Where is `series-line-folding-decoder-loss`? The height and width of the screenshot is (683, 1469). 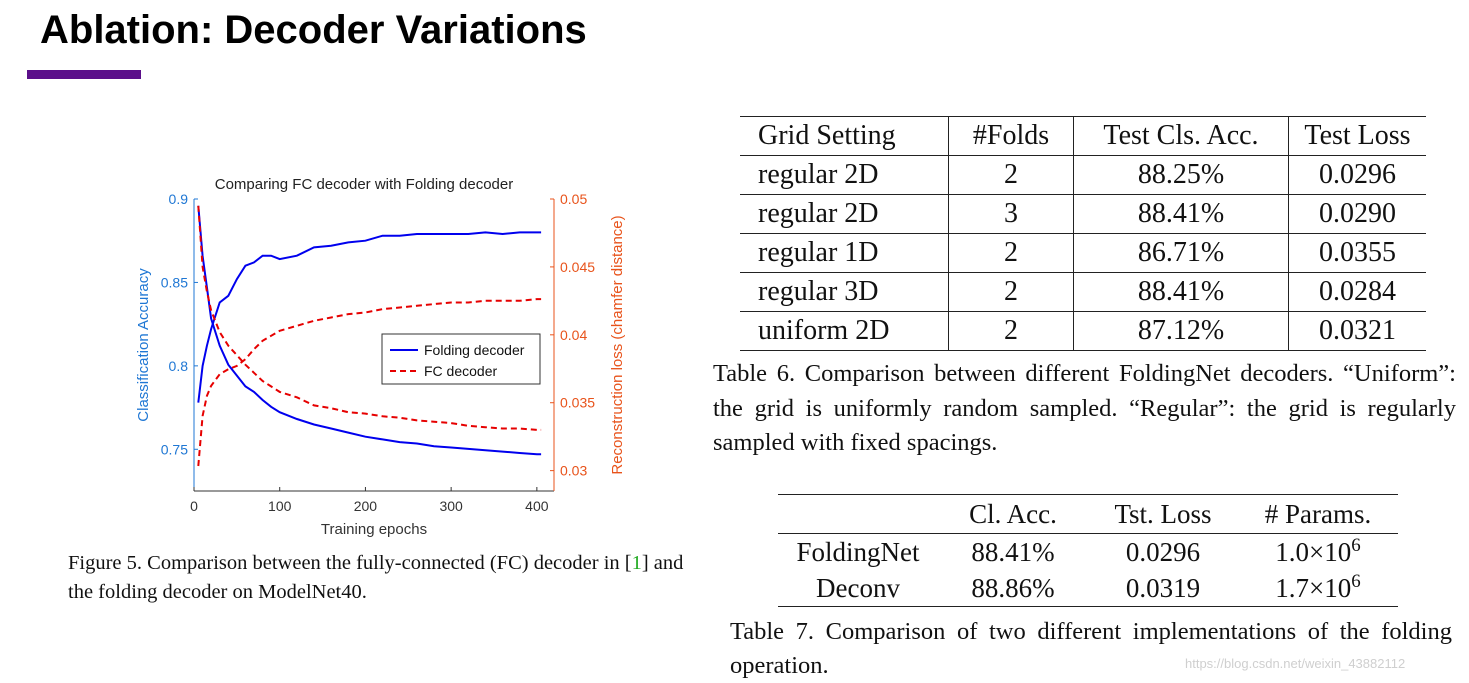
series-line-folding-decoder-loss is located at coordinates (369, 330).